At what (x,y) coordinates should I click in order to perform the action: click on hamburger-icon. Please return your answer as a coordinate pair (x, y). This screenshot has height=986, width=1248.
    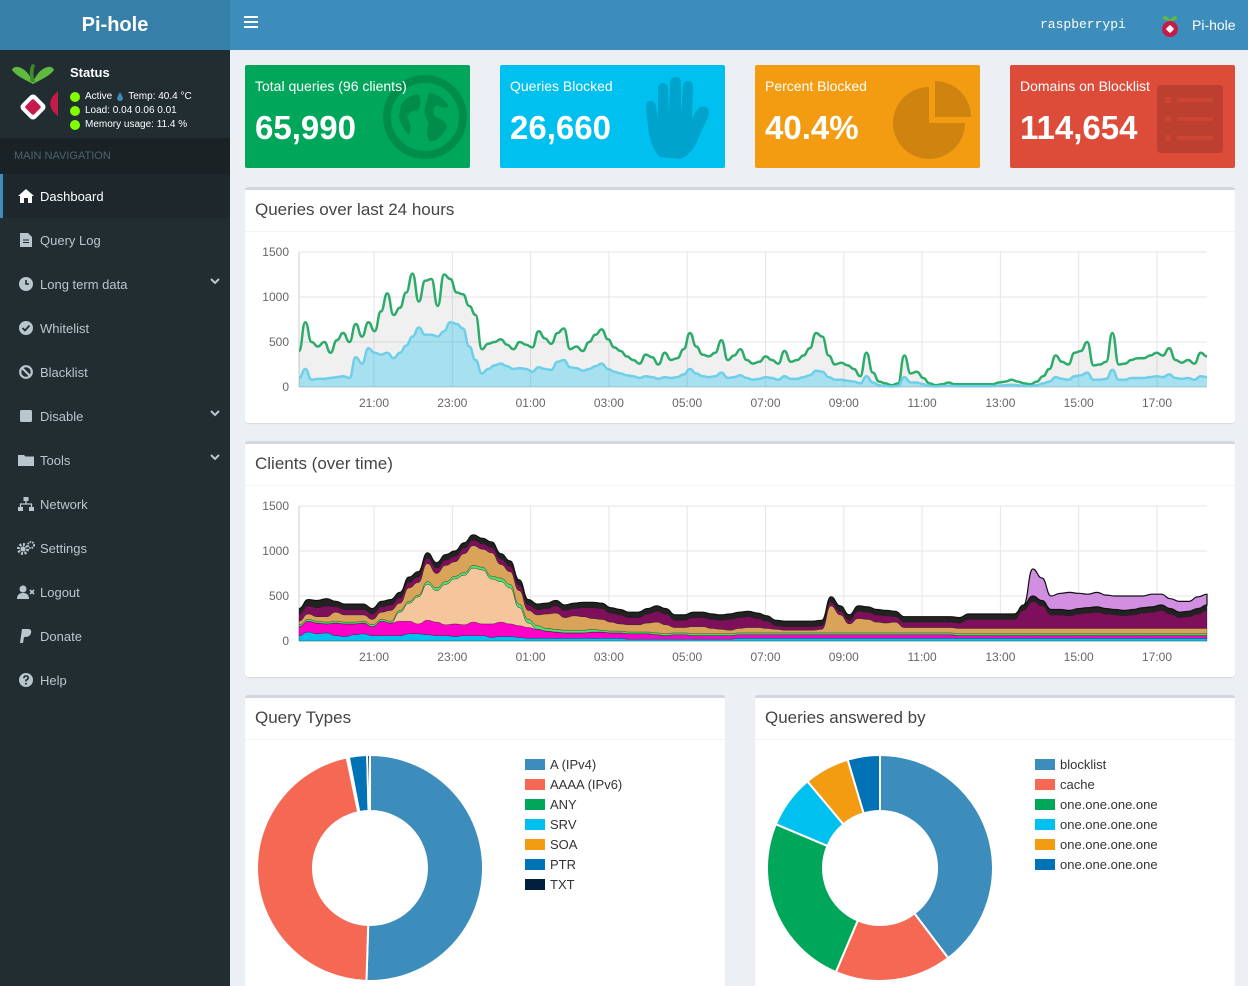
    Looking at the image, I should click on (251, 17).